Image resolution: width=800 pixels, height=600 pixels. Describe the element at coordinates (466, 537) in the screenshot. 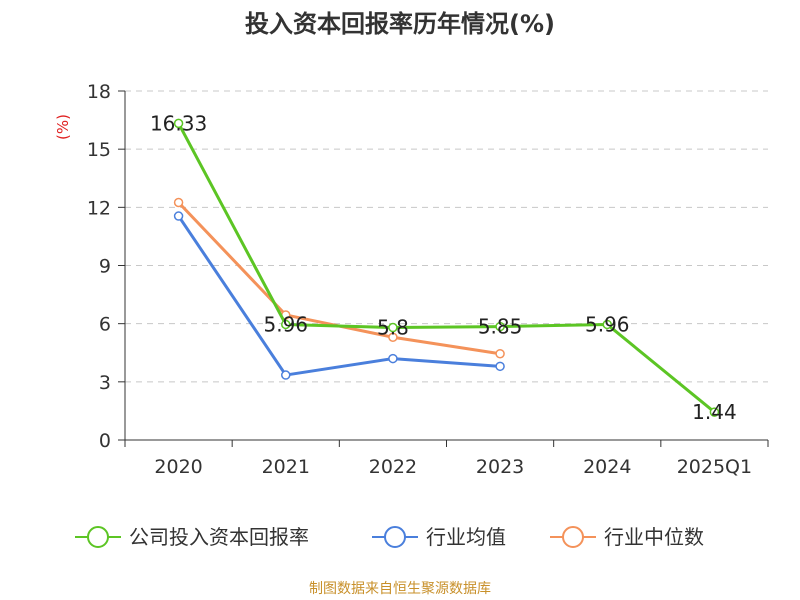

I see `legend-label: 行业均值` at that location.